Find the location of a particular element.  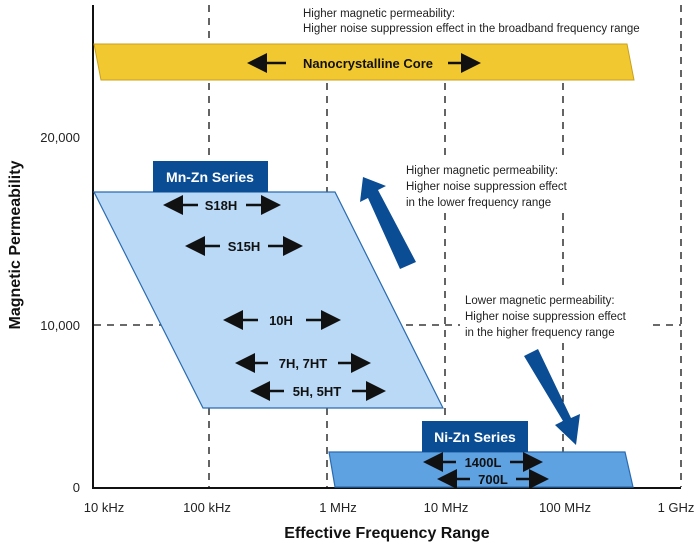

nizn-series-label: Ni-Zn Series is located at coordinates (475, 437).